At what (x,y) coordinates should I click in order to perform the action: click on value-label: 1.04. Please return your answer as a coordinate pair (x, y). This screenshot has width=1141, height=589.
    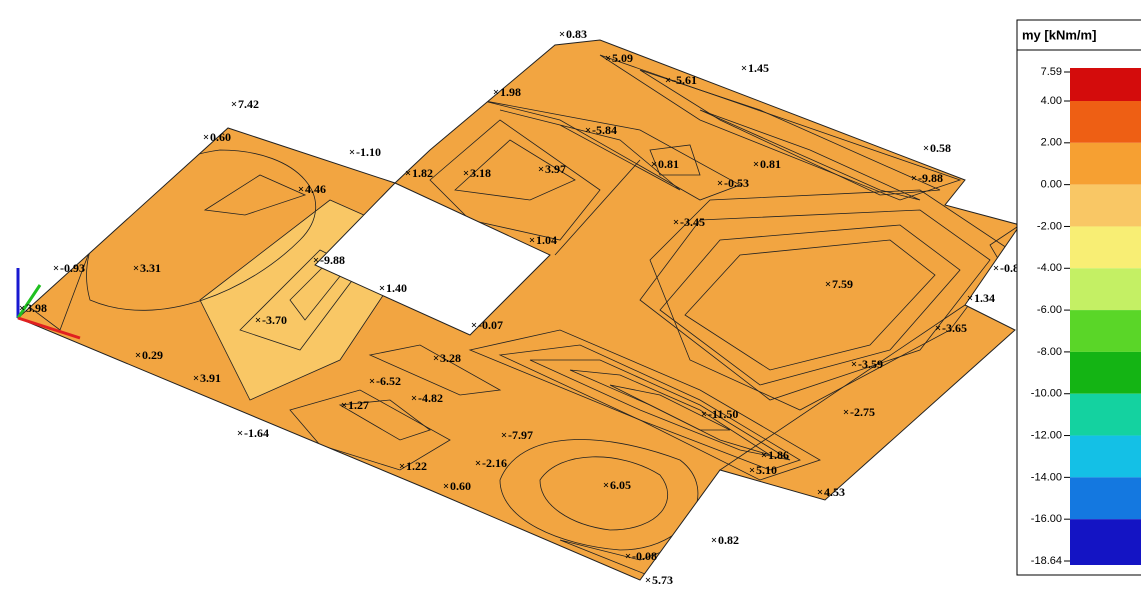
    Looking at the image, I should click on (546, 240).